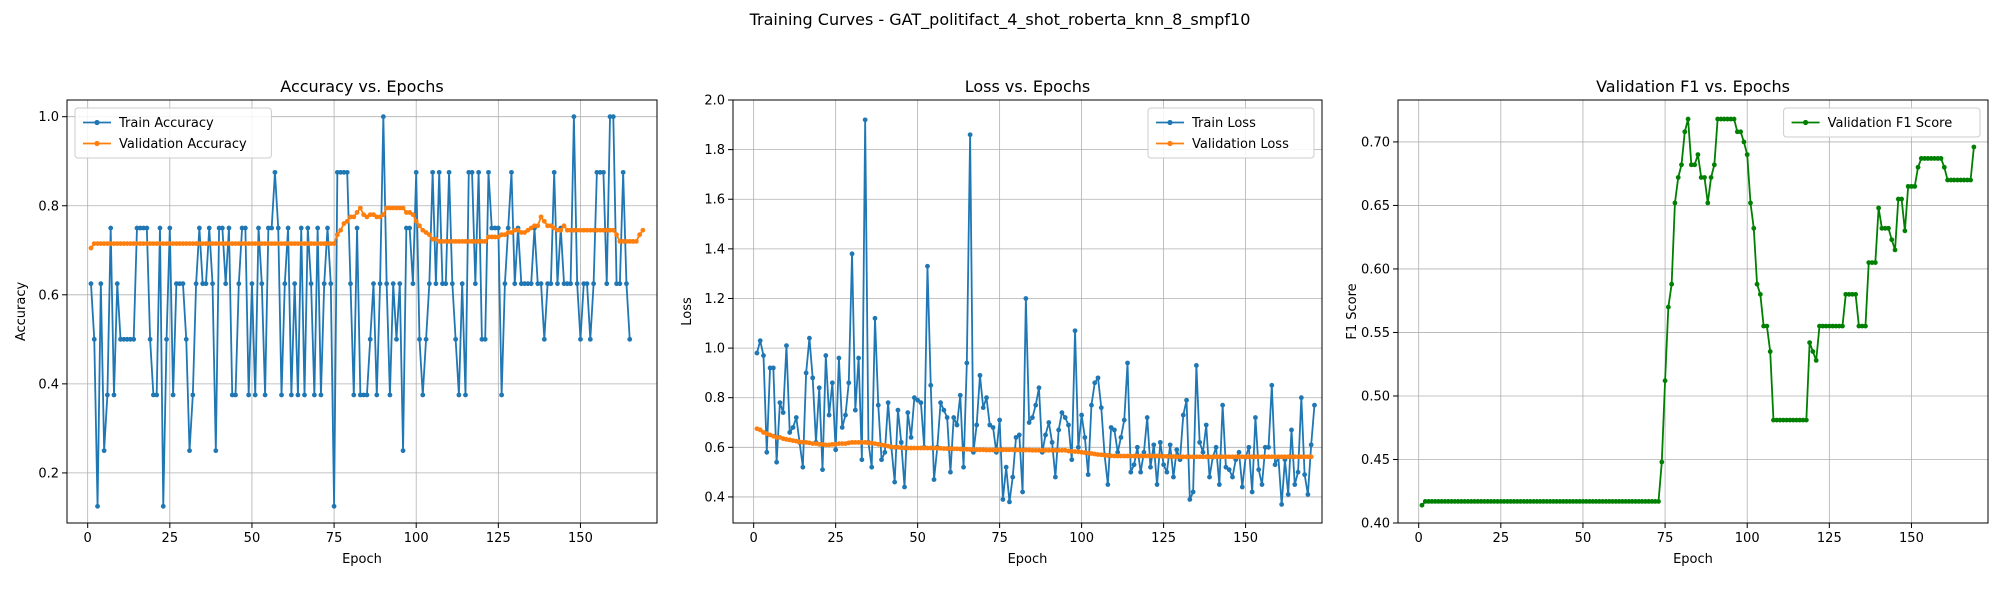 This screenshot has width=2000, height=600. I want to click on f1-chart-title: Validation F1 vs. Epochs, so click(1693, 86).